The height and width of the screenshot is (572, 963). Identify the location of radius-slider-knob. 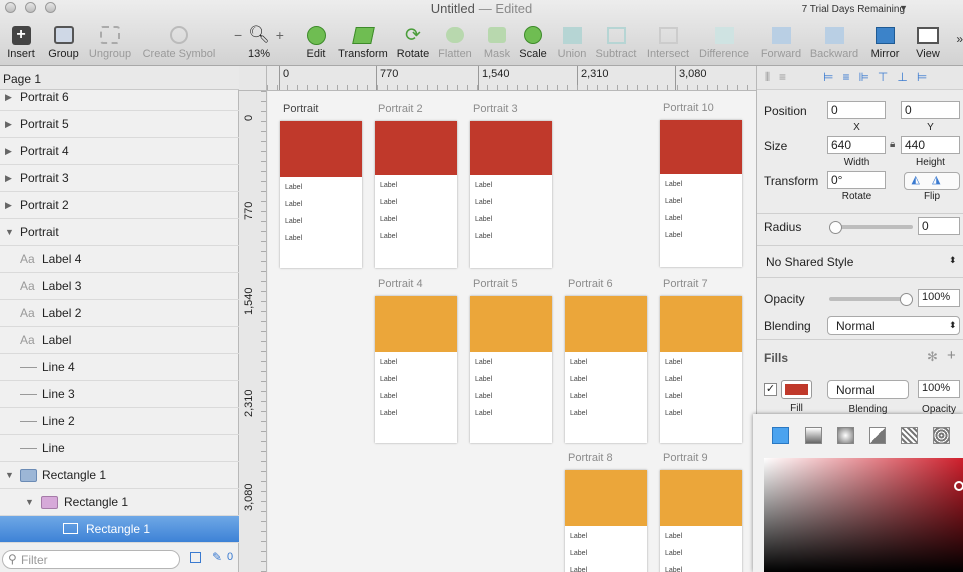
(835, 227).